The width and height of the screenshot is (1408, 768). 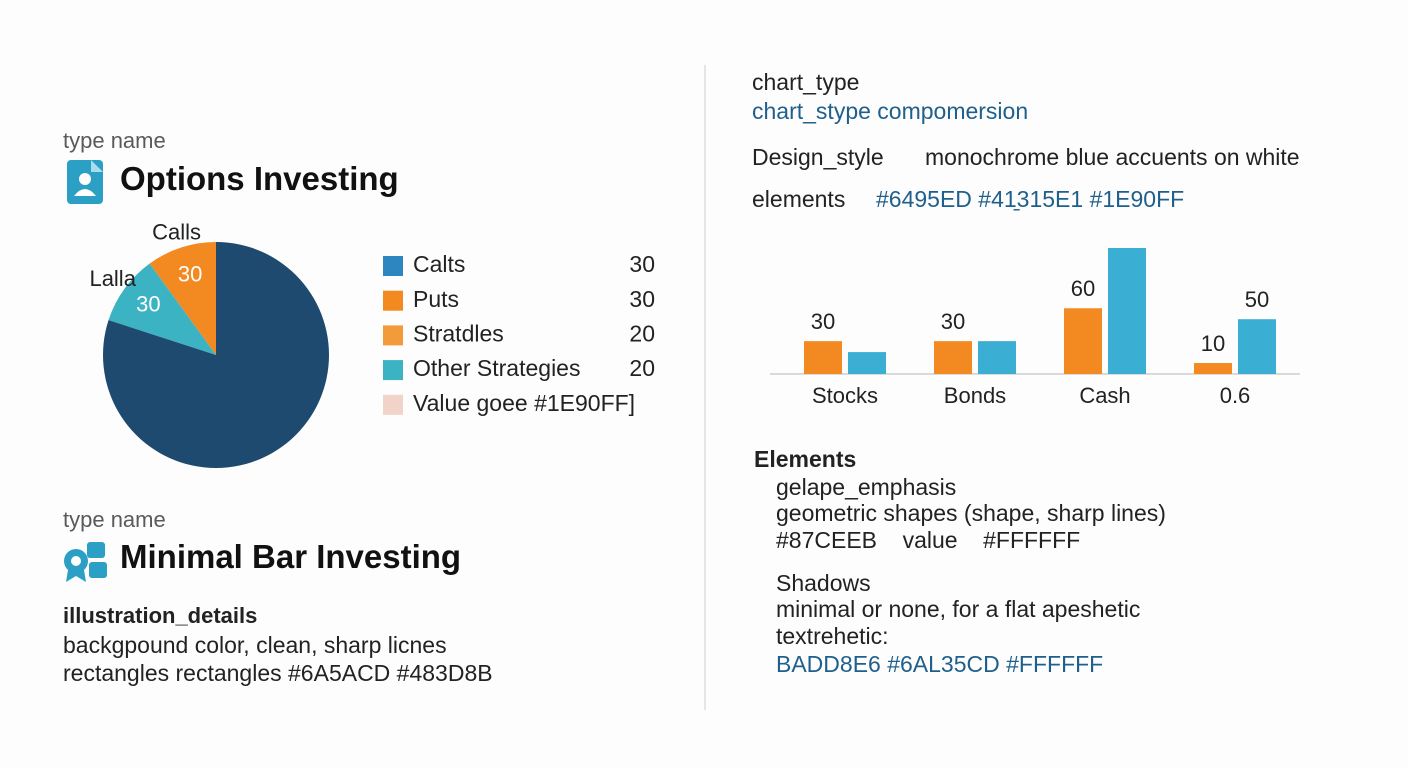 I want to click on text-line: geometric shapes (shape, sharp lines), so click(x=971, y=513).